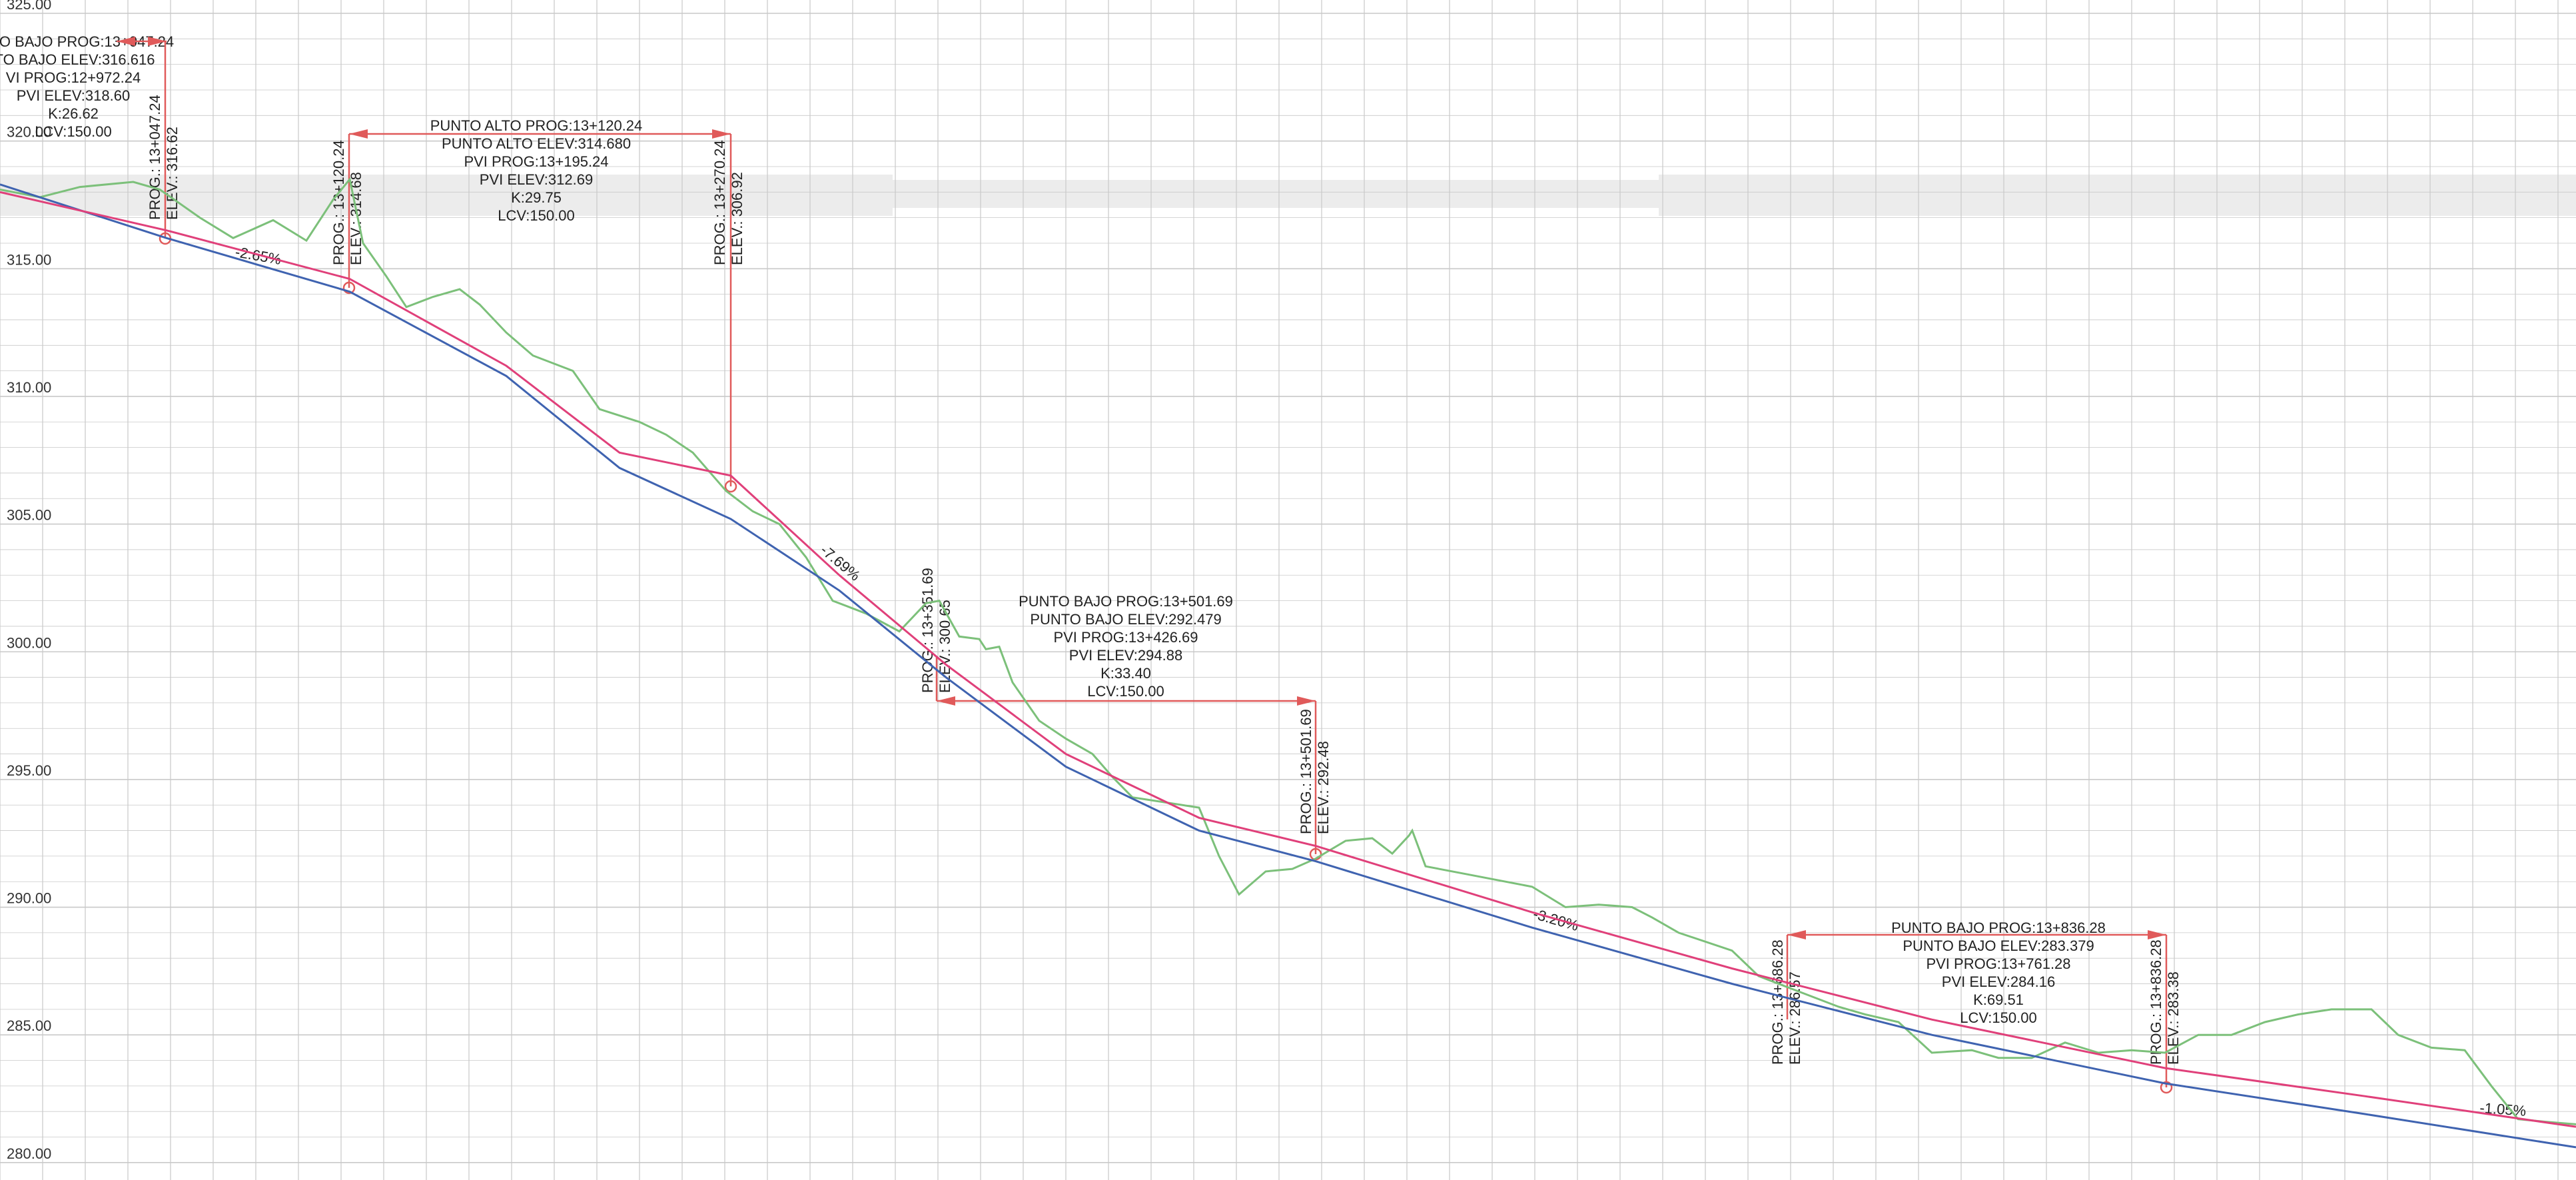 This screenshot has width=2576, height=1180. I want to click on elev-tick-label: 280.00, so click(29, 1153).